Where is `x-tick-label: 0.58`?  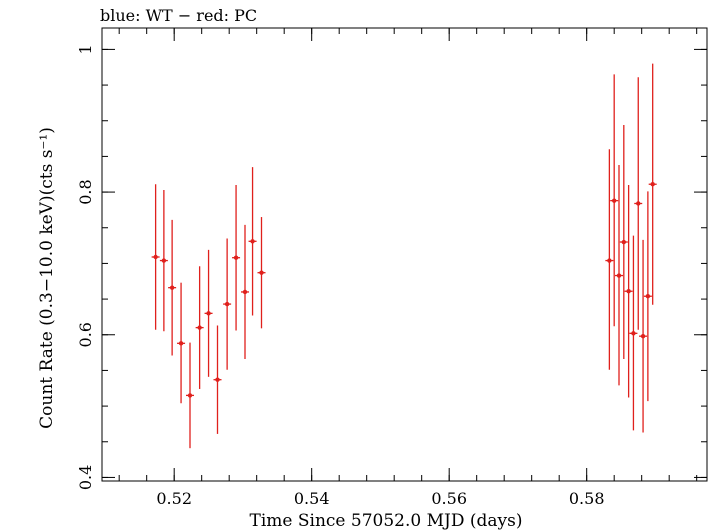 x-tick-label: 0.58 is located at coordinates (587, 498).